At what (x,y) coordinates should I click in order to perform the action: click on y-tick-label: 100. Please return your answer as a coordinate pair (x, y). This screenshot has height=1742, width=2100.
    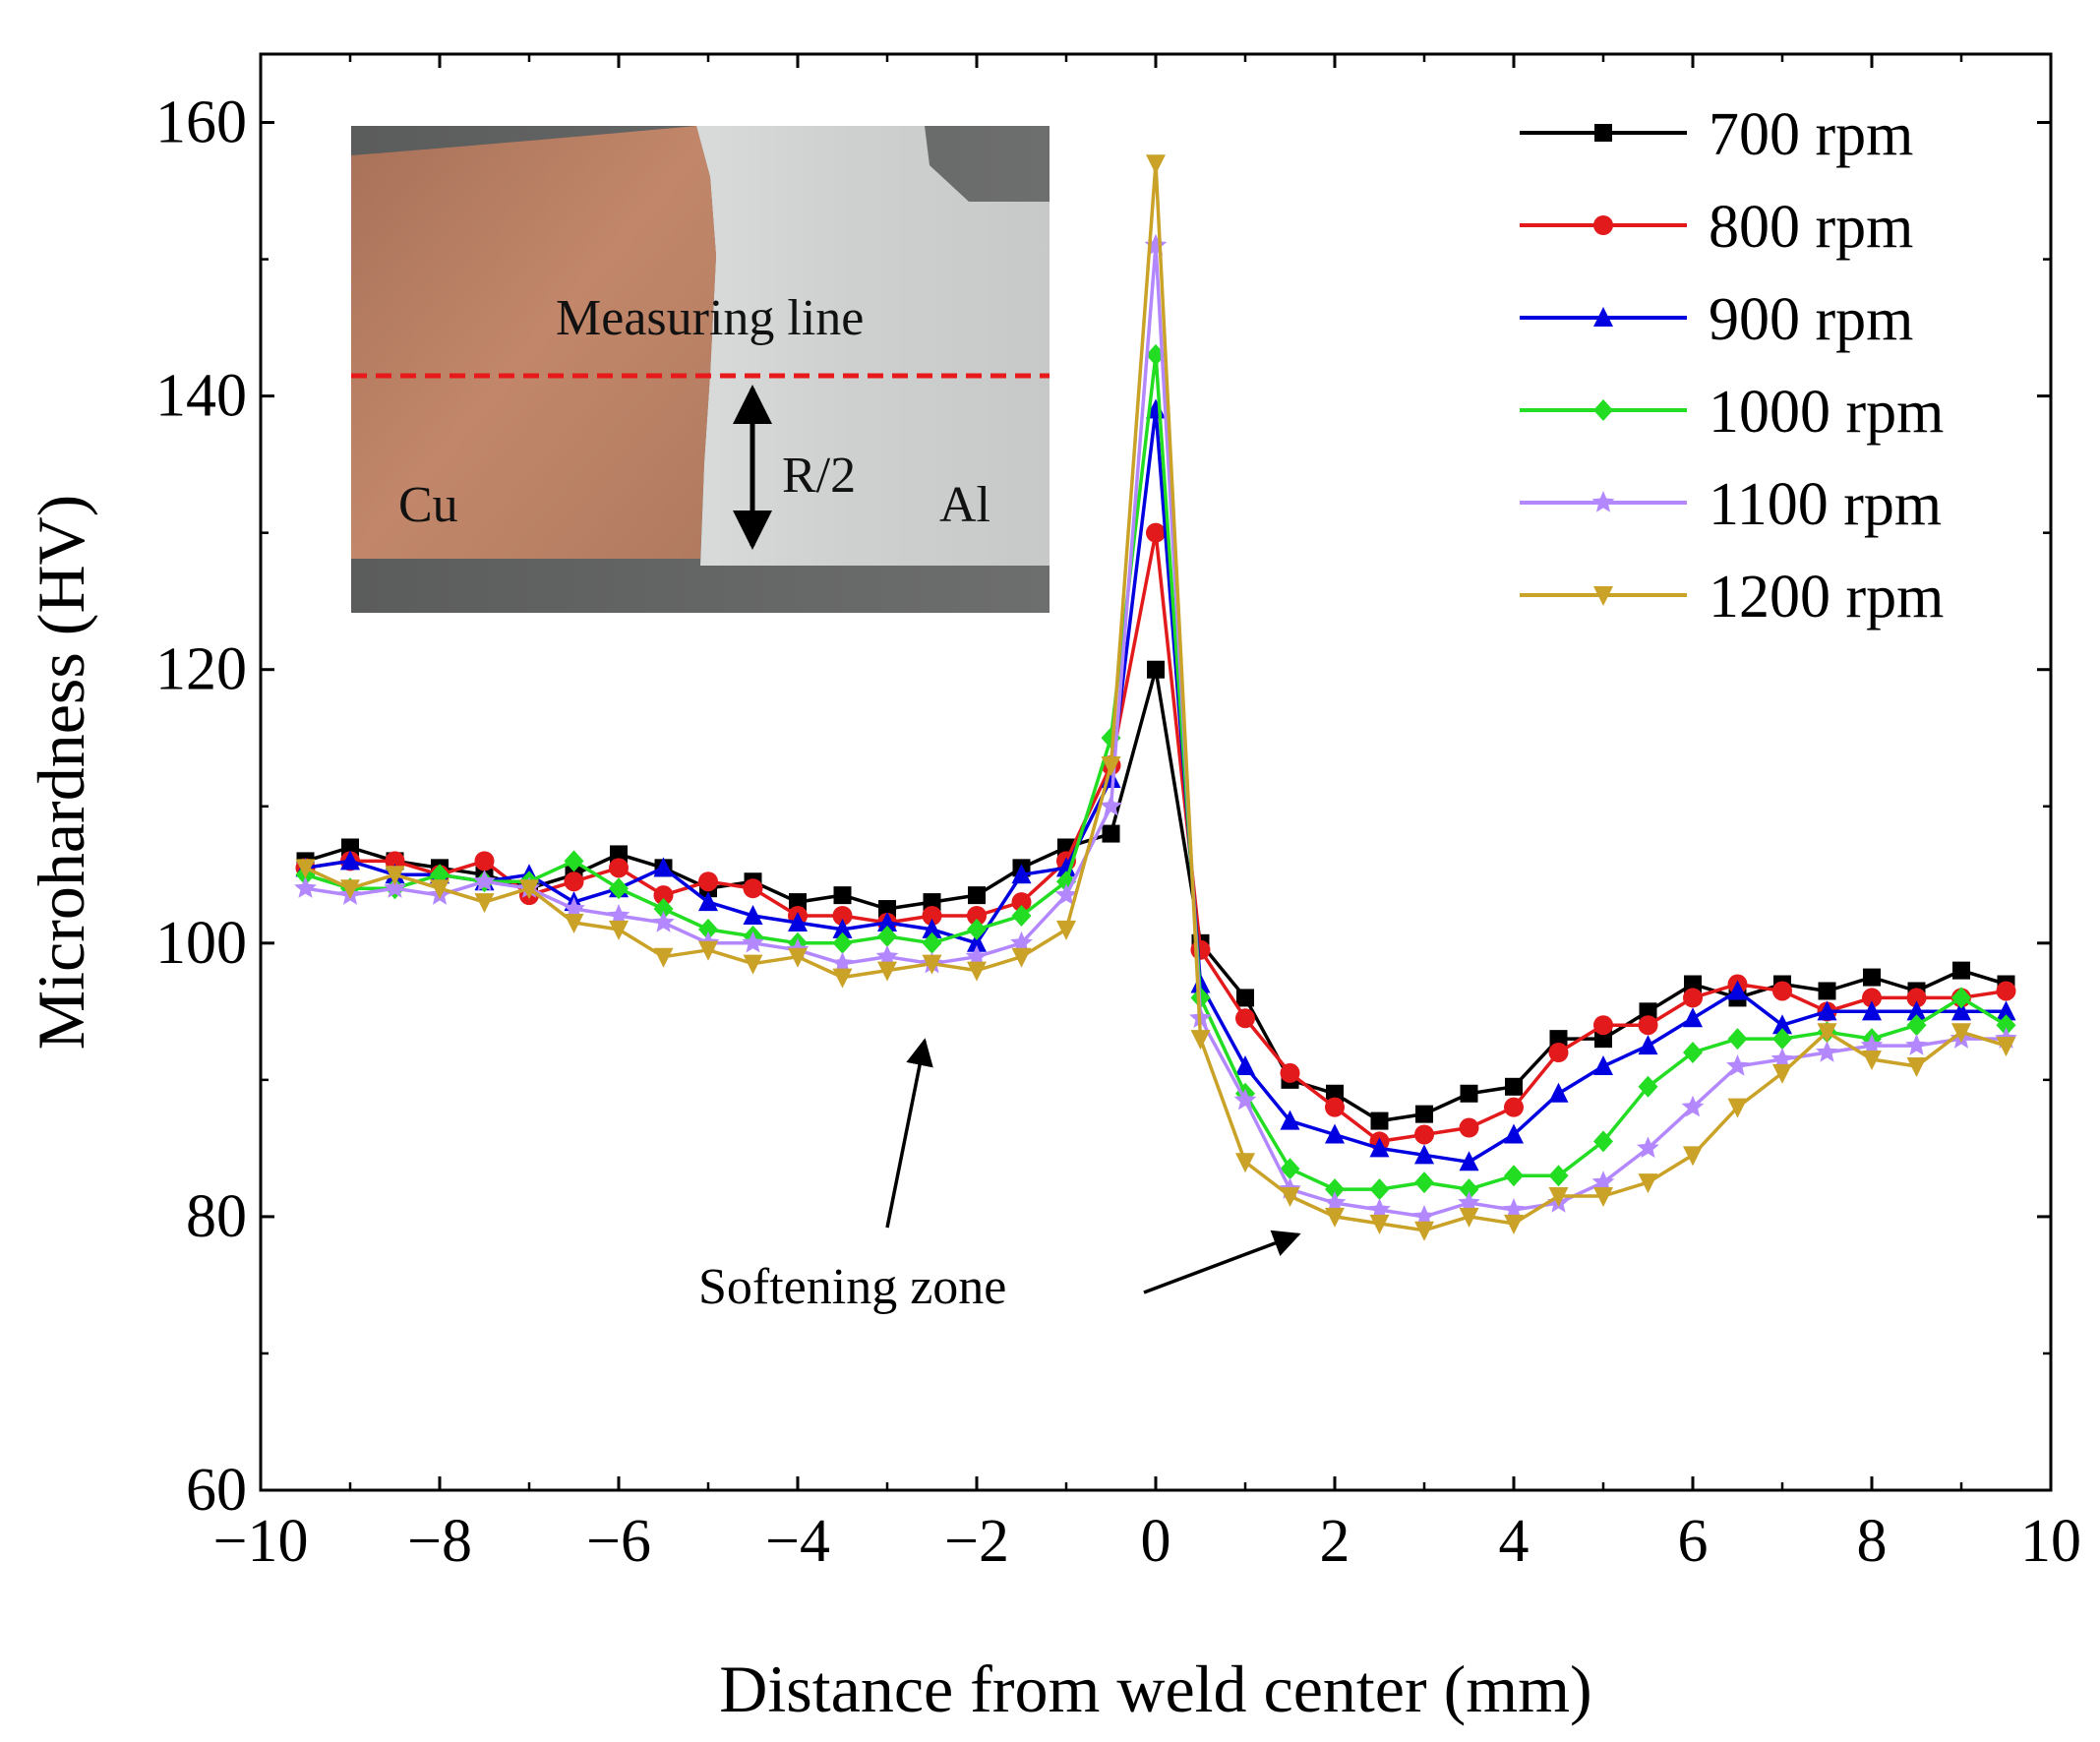
    Looking at the image, I should click on (201, 943).